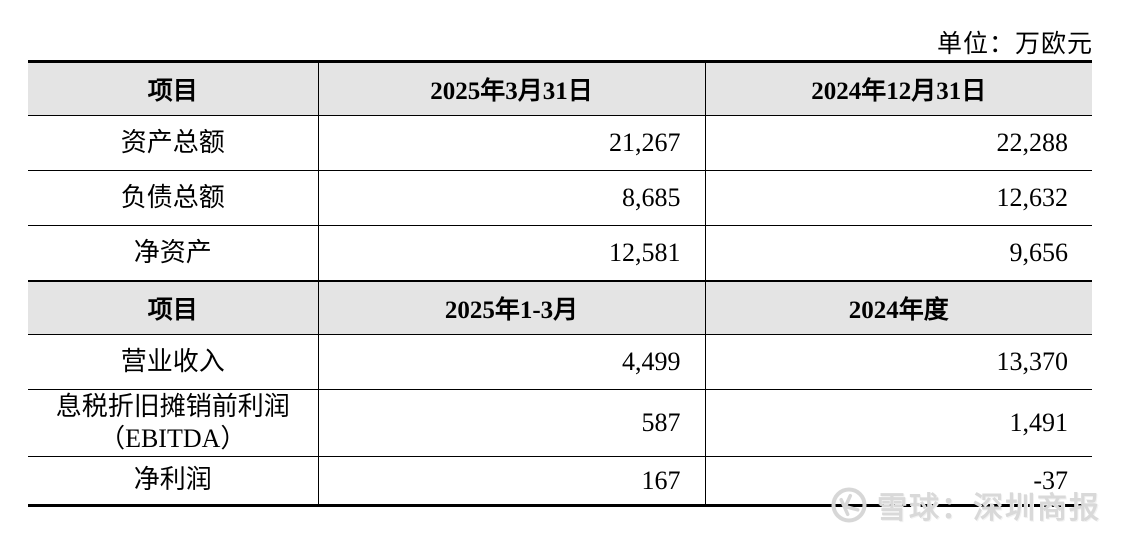 The height and width of the screenshot is (540, 1135). I want to click on table-row-revenue: 营业收入 4,499 13,370, so click(560, 362).